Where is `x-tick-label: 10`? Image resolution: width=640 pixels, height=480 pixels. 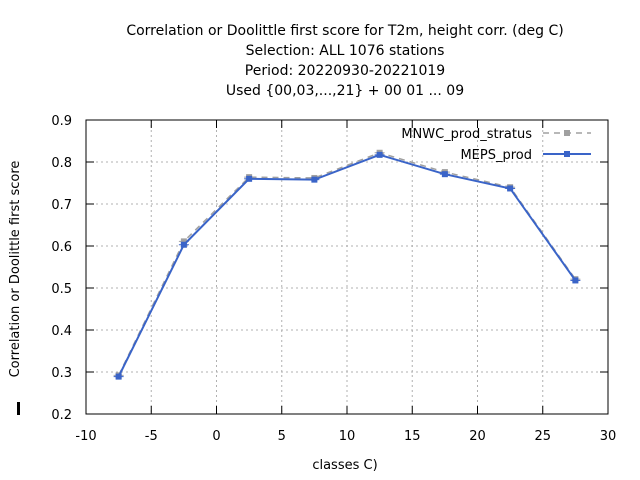 x-tick-label: 10 is located at coordinates (347, 436).